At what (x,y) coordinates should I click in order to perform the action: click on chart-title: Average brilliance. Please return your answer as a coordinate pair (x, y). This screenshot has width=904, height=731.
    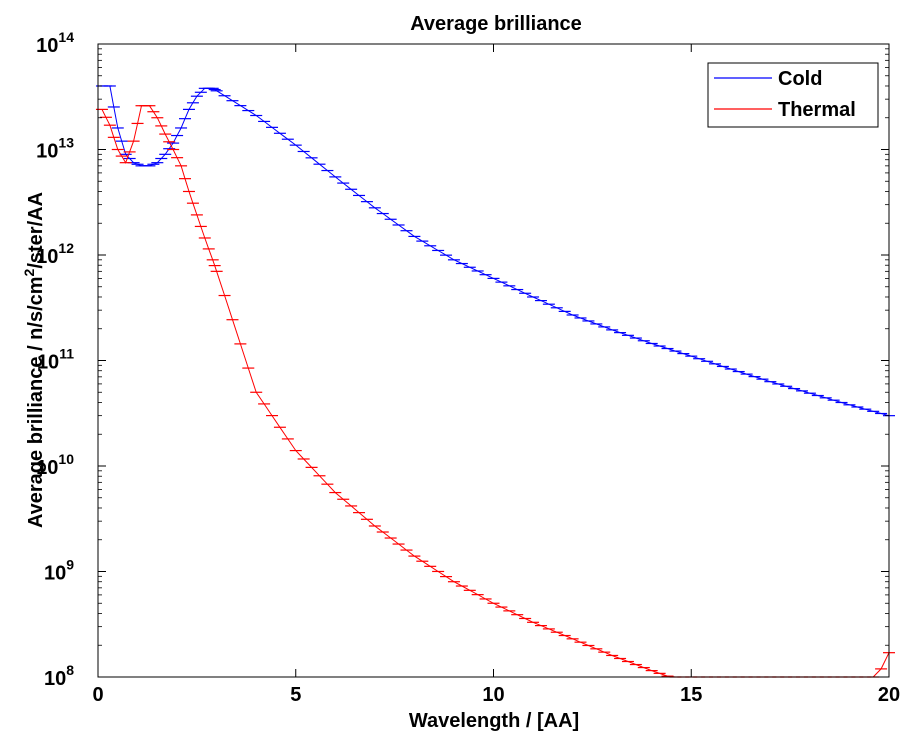
    Looking at the image, I should click on (496, 24).